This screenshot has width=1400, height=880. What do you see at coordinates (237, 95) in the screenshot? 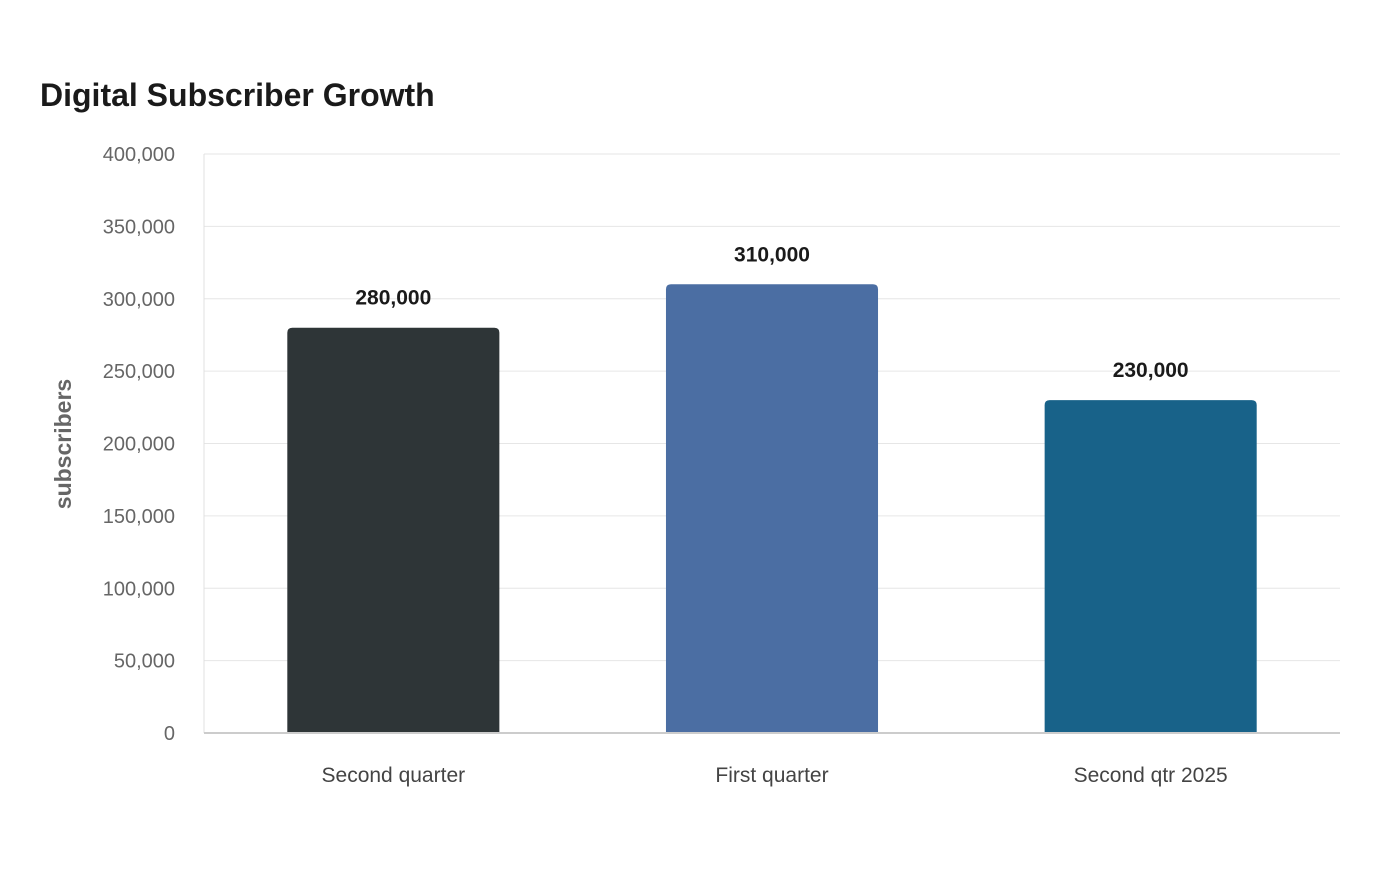
I see `chart-title: Digital Subscriber Growth` at bounding box center [237, 95].